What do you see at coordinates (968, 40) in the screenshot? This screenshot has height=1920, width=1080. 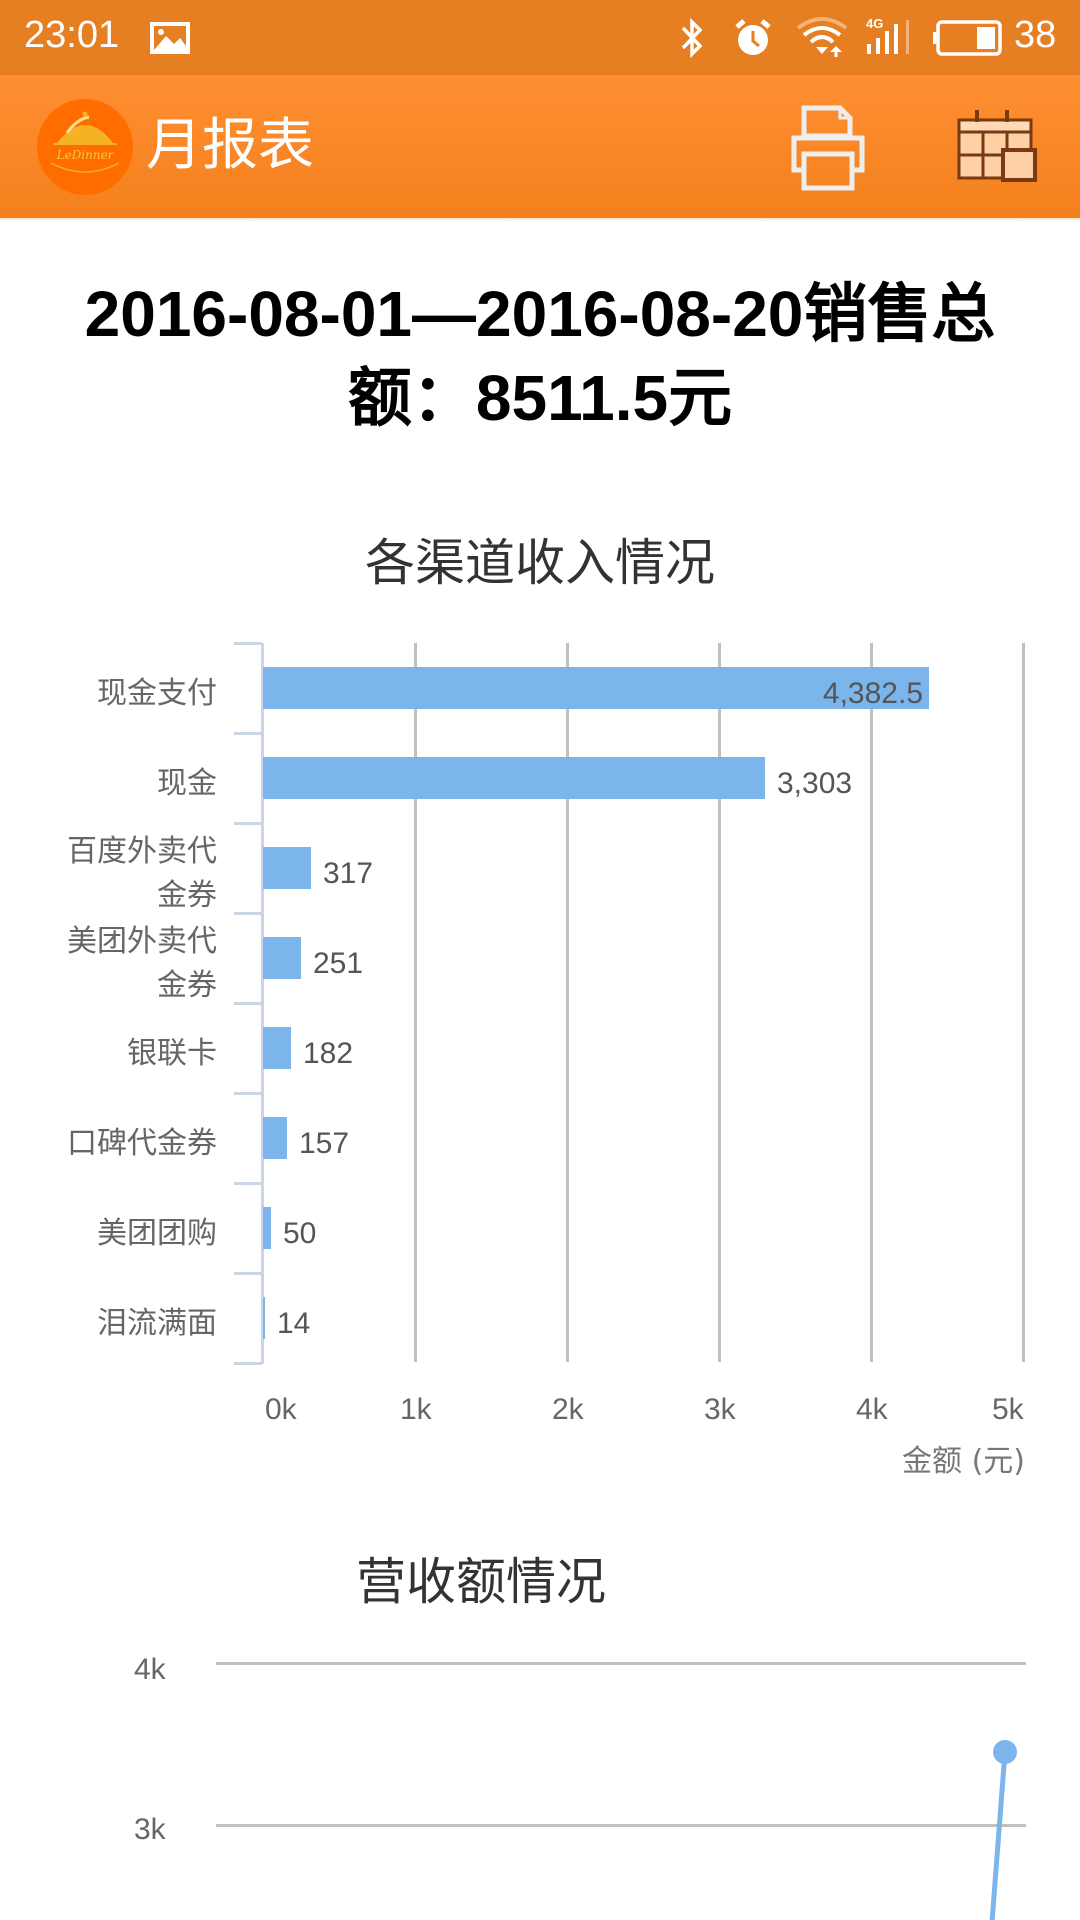 I see `battery-icon` at bounding box center [968, 40].